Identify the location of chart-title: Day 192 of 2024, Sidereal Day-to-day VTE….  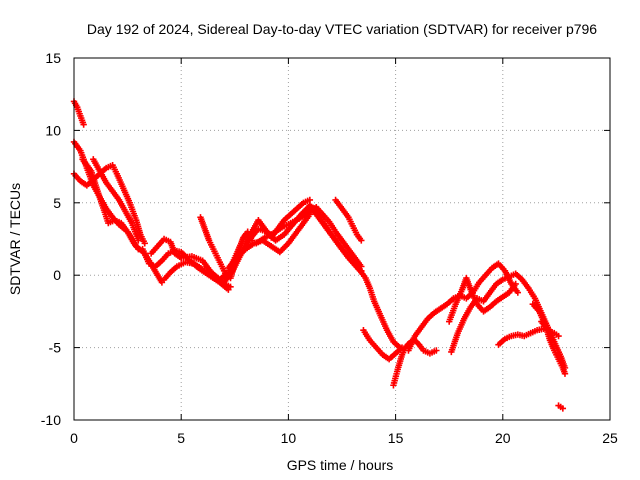
(342, 29).